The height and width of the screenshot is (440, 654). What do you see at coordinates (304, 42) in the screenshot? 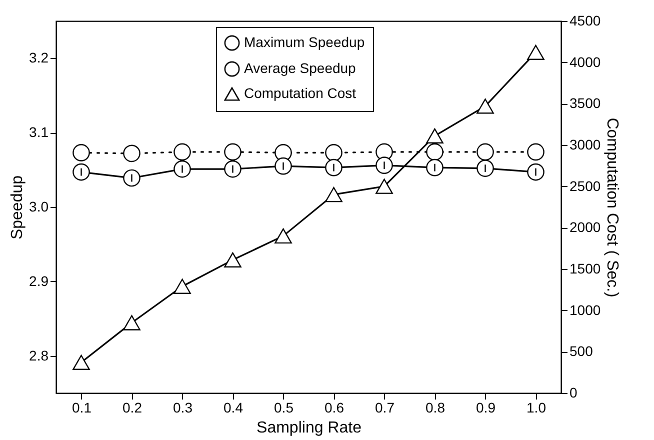
I see `legend-label: Maximum Speedup` at bounding box center [304, 42].